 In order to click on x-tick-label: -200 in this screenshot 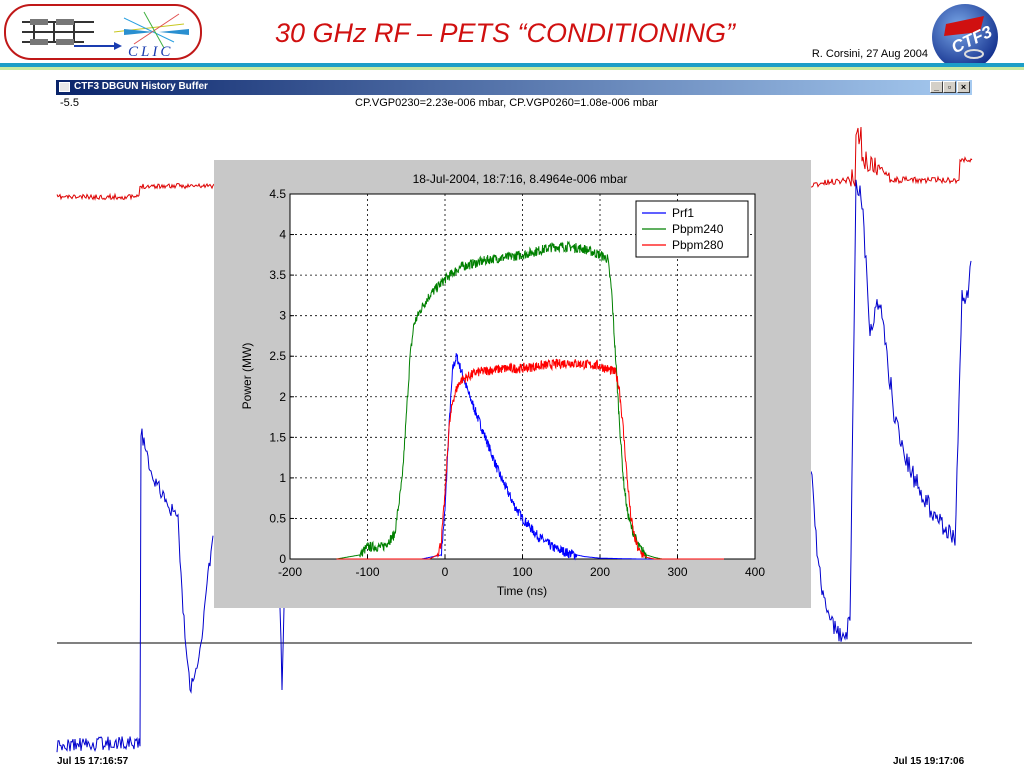, I will do `click(290, 572)`.